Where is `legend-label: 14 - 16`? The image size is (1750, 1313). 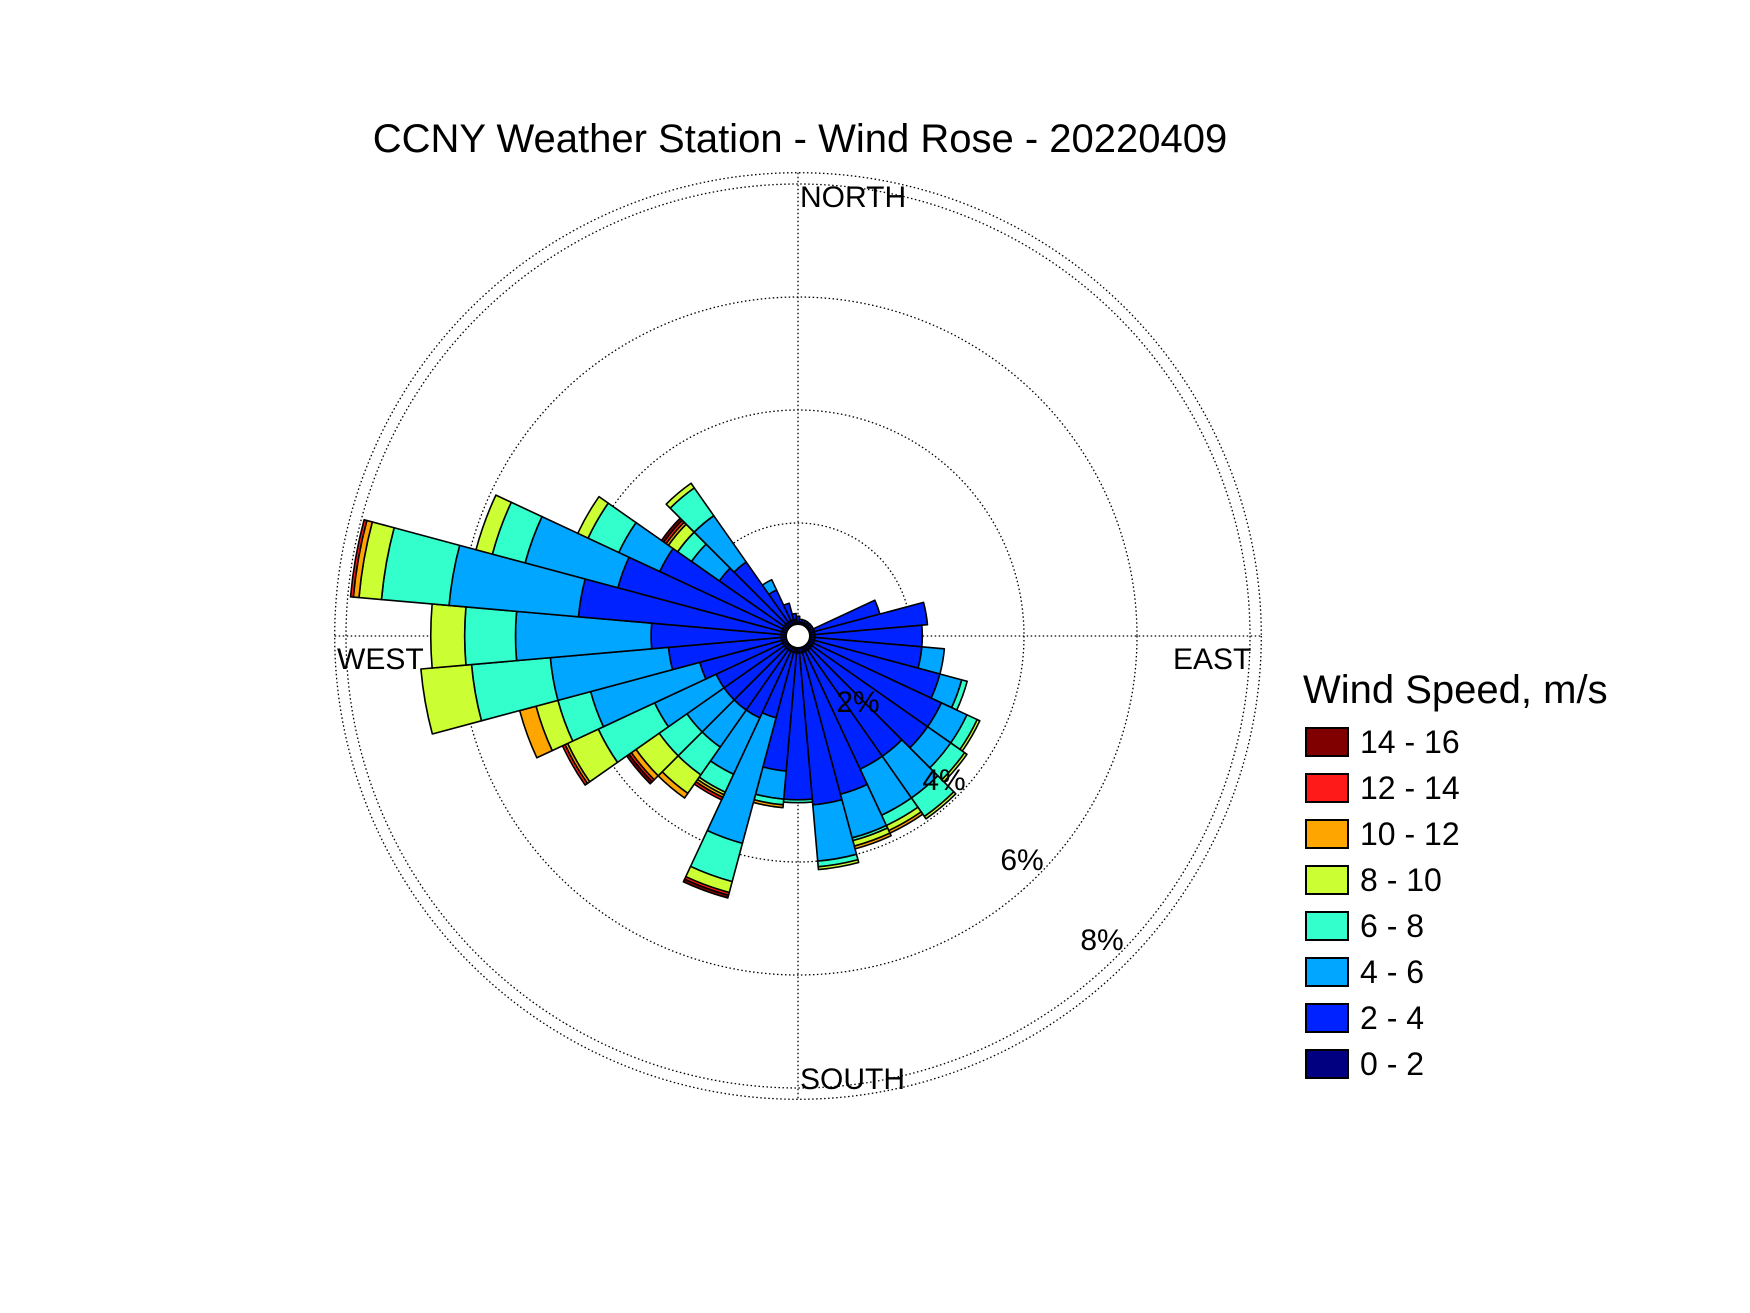 legend-label: 14 - 16 is located at coordinates (1410, 742).